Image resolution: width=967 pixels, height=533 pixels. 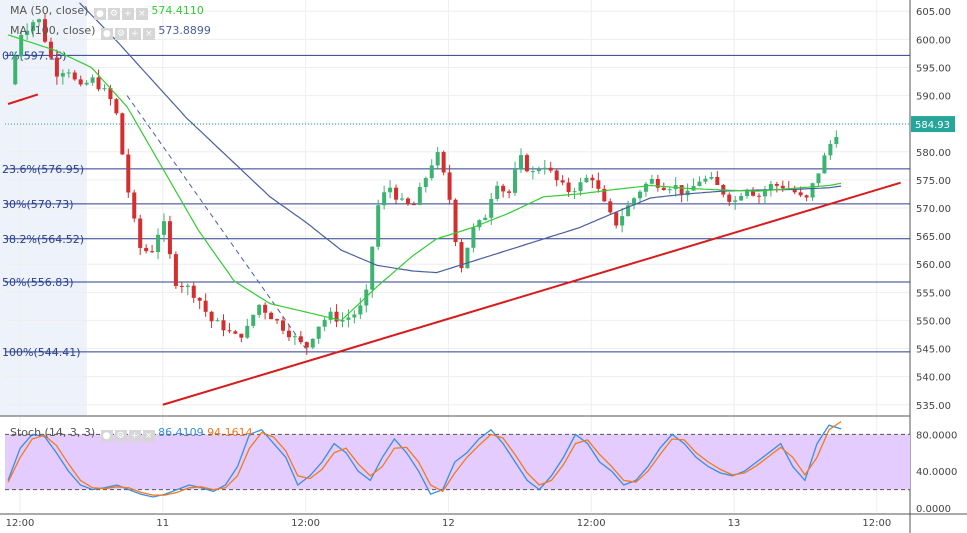 I want to click on stoch-tick-label: 0.0000, so click(x=933, y=509).